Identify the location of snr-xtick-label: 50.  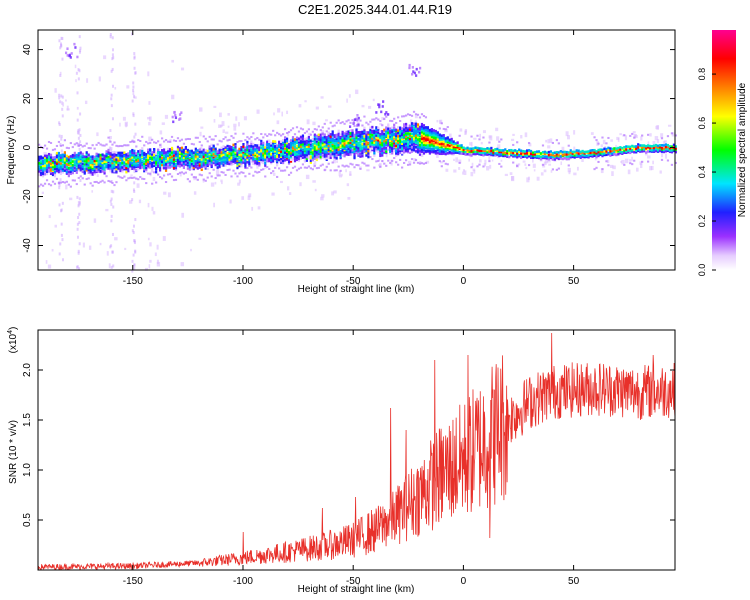
(574, 581).